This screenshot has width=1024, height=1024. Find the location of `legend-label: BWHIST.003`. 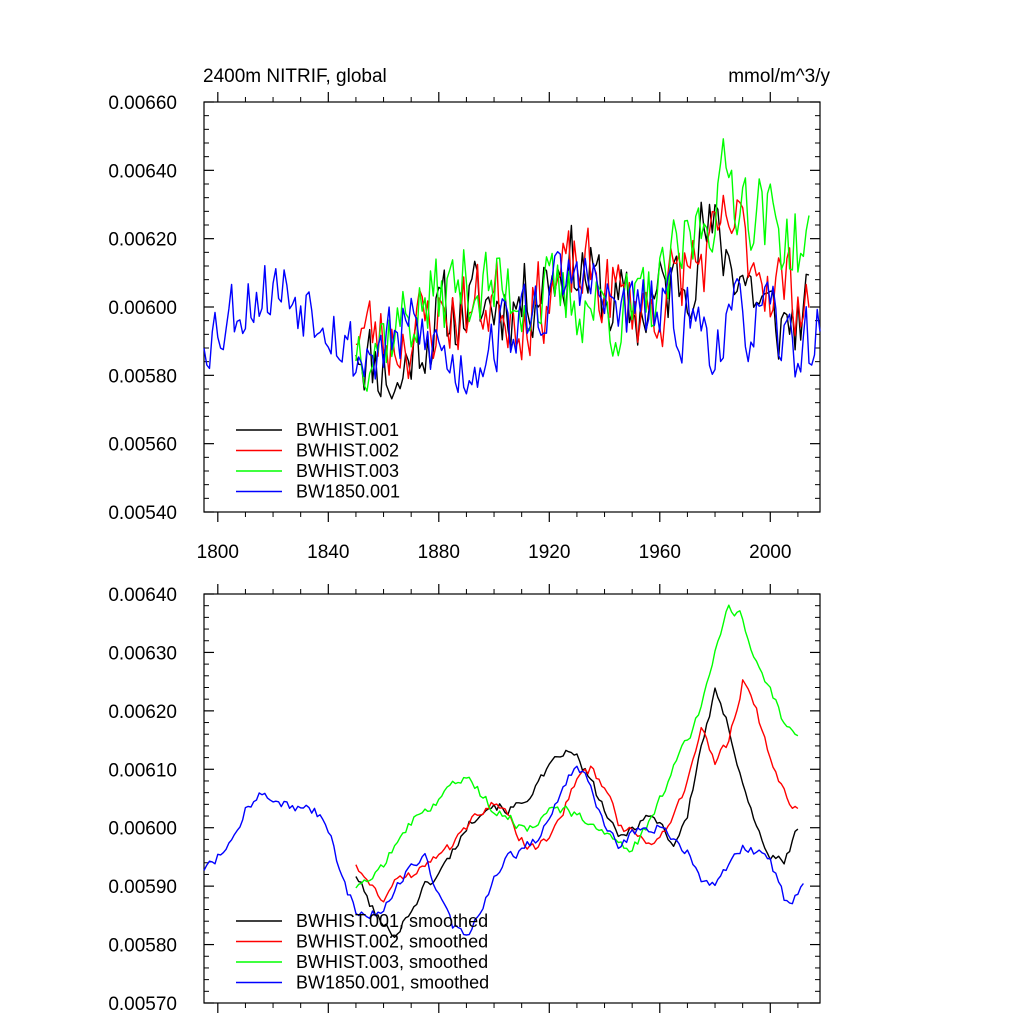

legend-label: BWHIST.003 is located at coordinates (347, 471).